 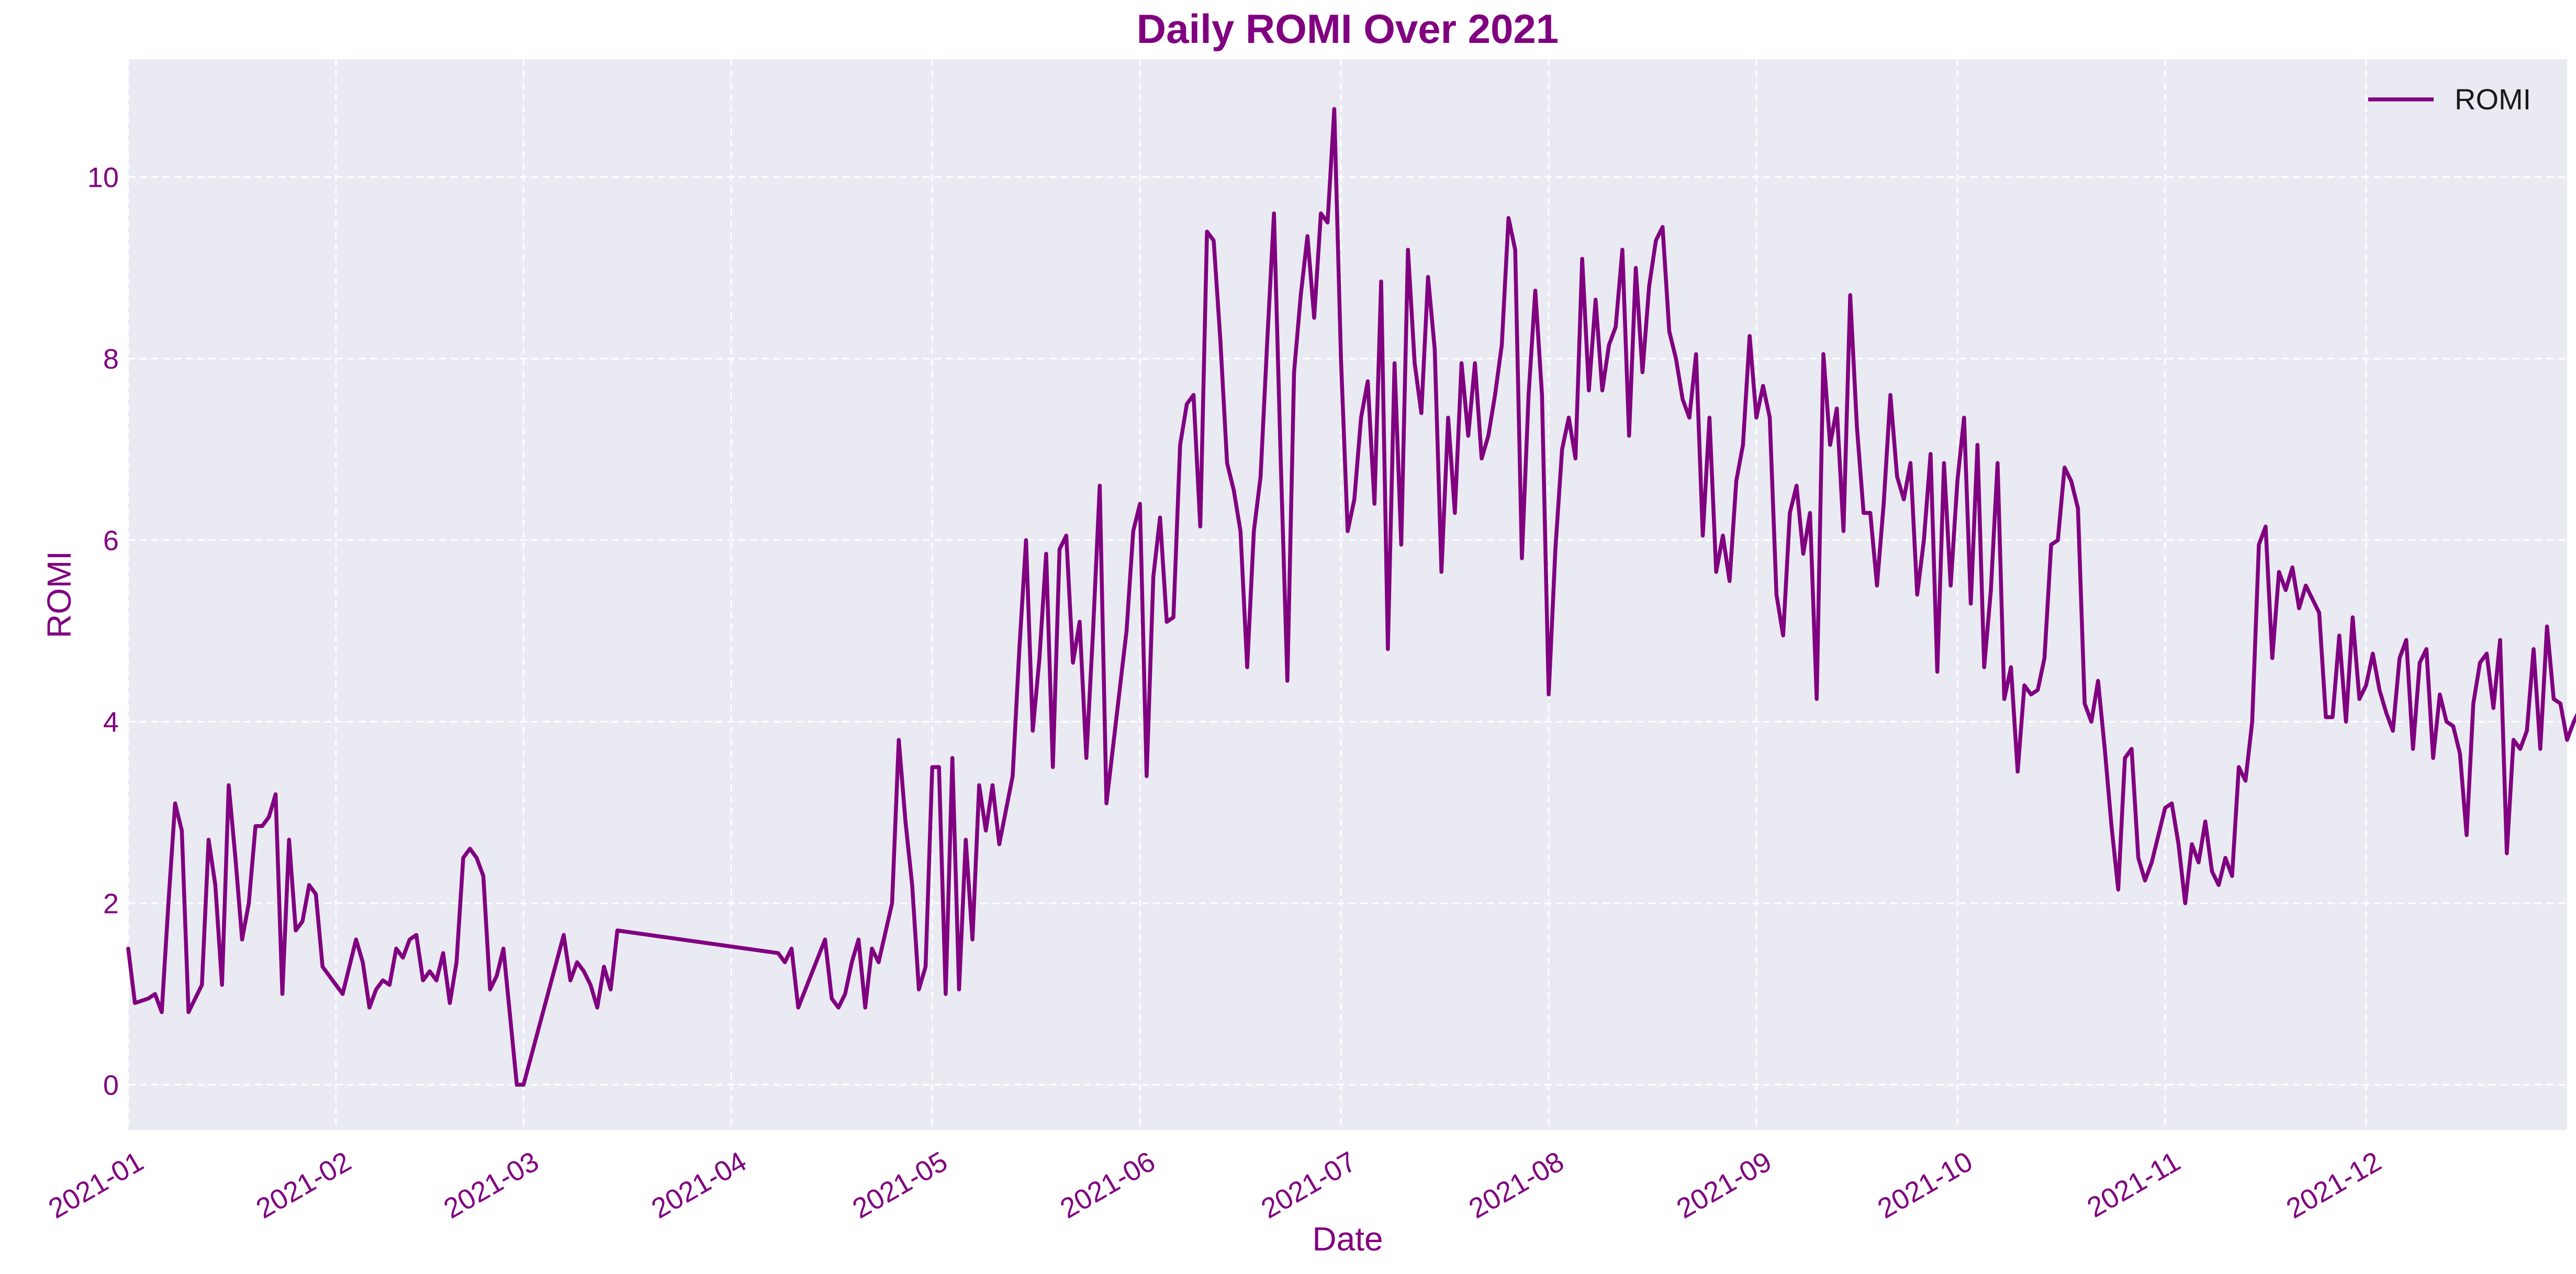 I want to click on y-axis-ticks: 0 2 4 6 8 10, so click(x=103, y=631).